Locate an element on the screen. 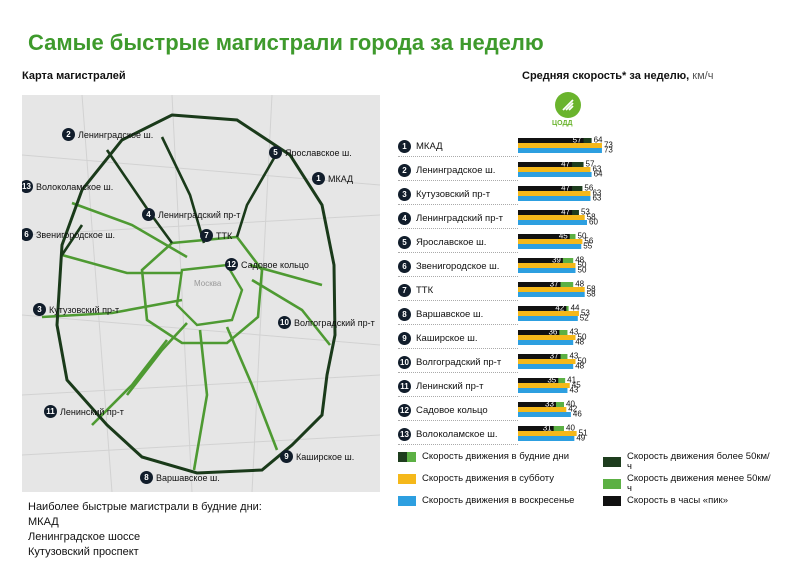 This screenshot has width=800, height=568. notes-item: Кутузовский проспект is located at coordinates (83, 552).